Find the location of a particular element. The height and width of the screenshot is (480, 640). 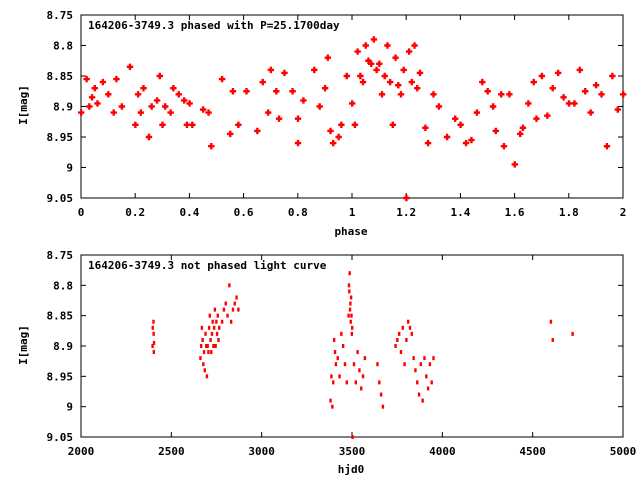

phased-x-tick-label: 0 is located at coordinates (81, 212).